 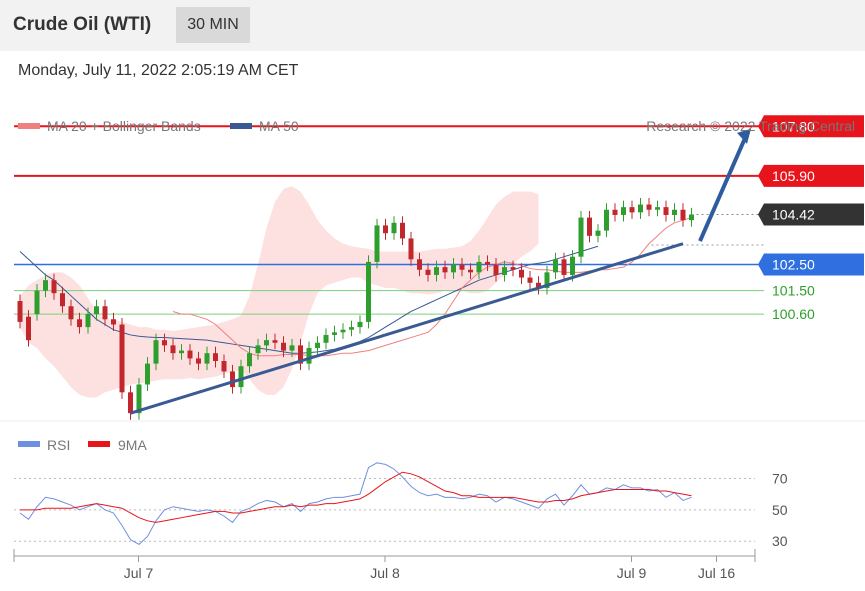 I want to click on x-tick-label: Jul 16, so click(x=717, y=573).